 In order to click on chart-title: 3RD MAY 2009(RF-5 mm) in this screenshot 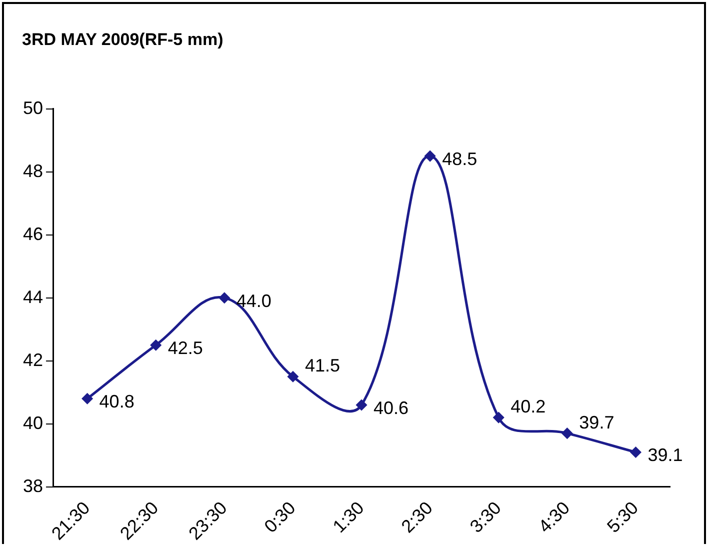, I will do `click(123, 40)`.